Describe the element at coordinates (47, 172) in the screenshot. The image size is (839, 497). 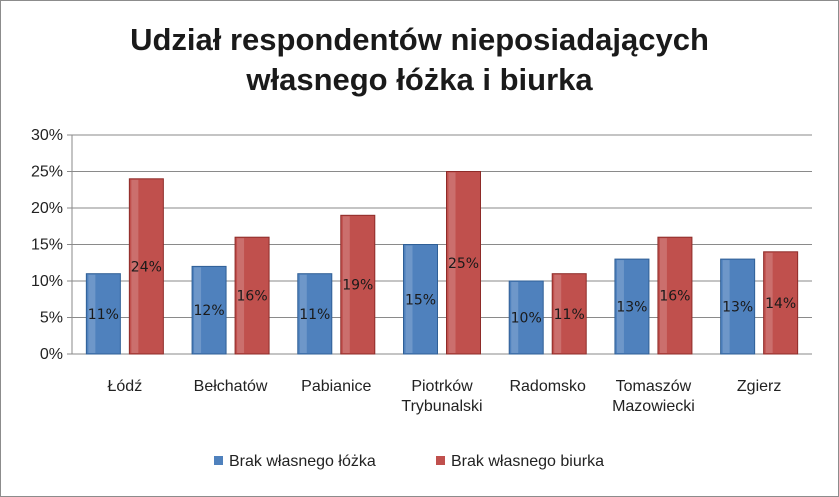
I see `y-tick-label: 25%` at that location.